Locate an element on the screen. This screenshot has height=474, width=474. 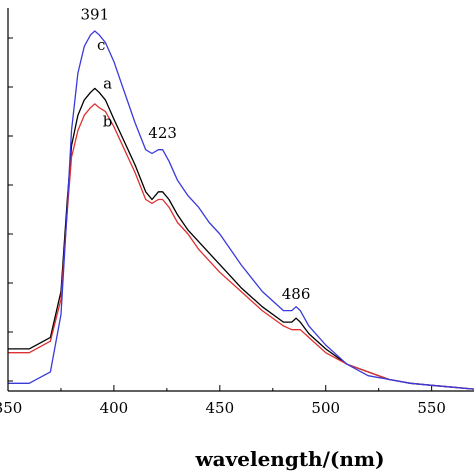
x-tick-label: 350 is located at coordinates (11, 408).